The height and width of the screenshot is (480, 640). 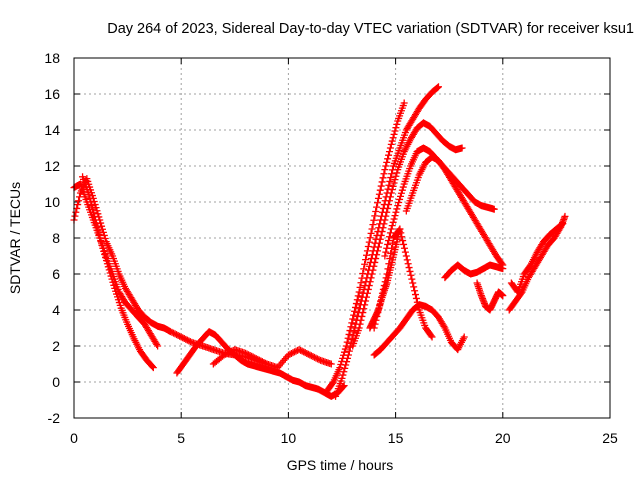 I want to click on y-tick-label: 14, so click(x=52, y=130).